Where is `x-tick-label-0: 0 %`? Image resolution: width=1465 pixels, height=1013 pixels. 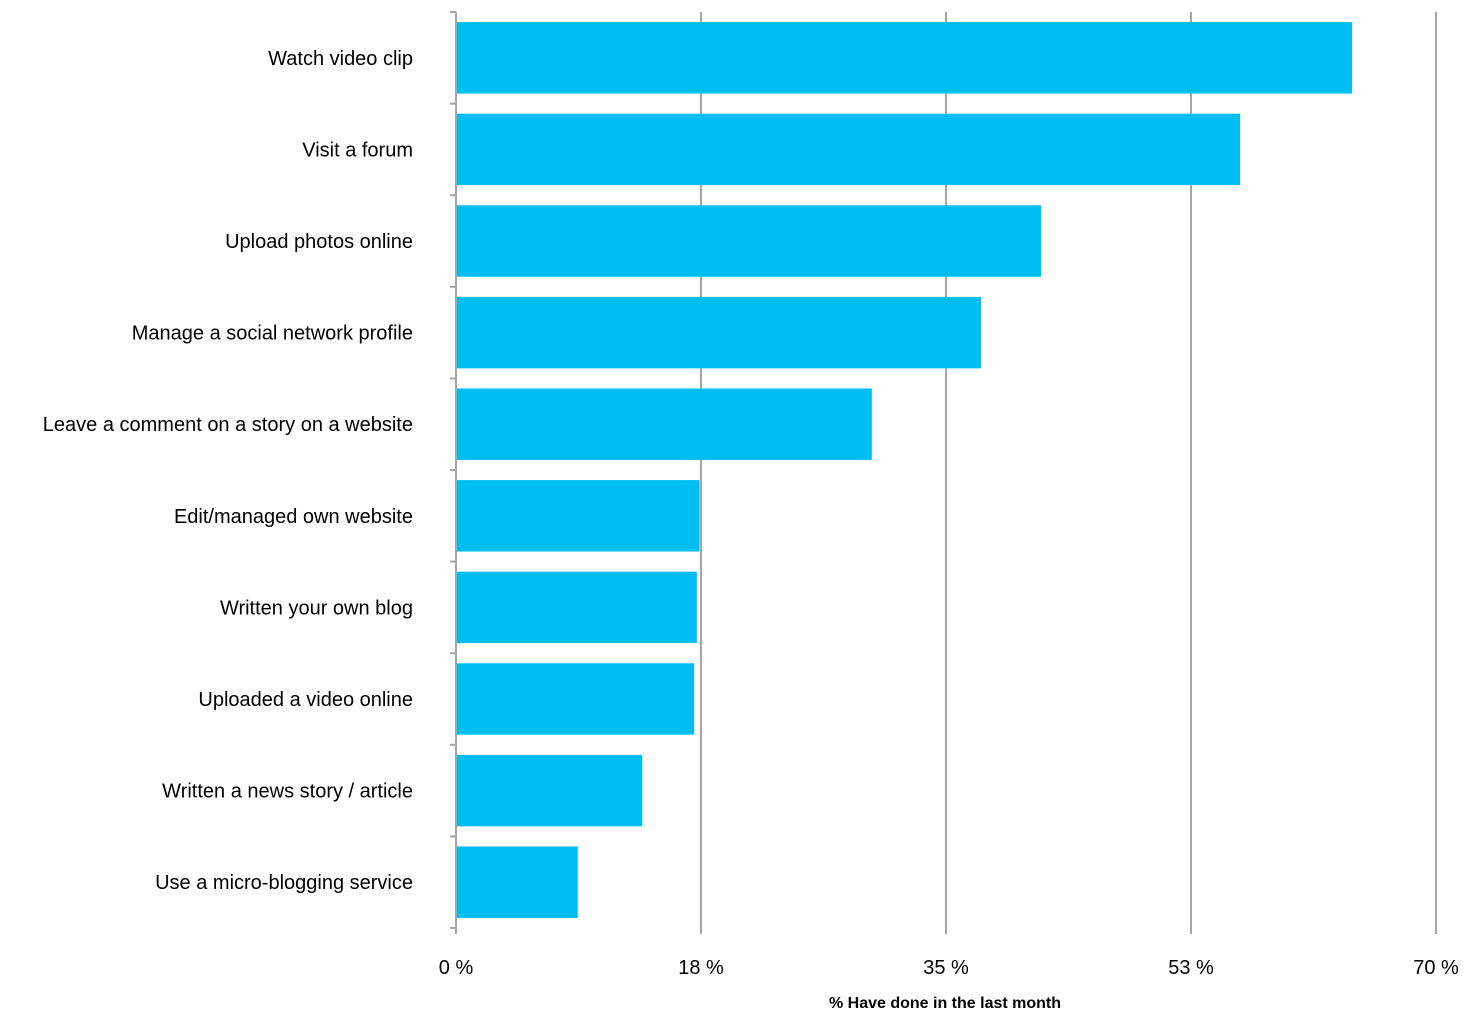 x-tick-label-0: 0 % is located at coordinates (456, 968).